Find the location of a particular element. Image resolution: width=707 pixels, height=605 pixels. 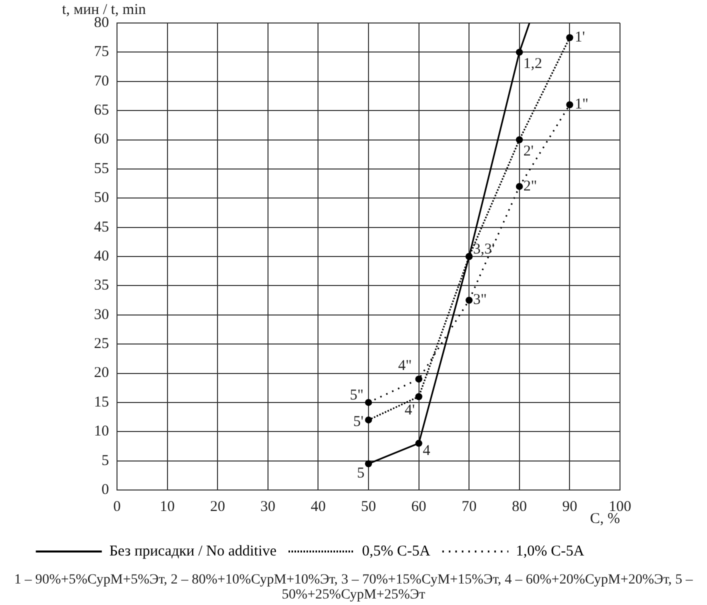

annotation: 1' is located at coordinates (580, 38).